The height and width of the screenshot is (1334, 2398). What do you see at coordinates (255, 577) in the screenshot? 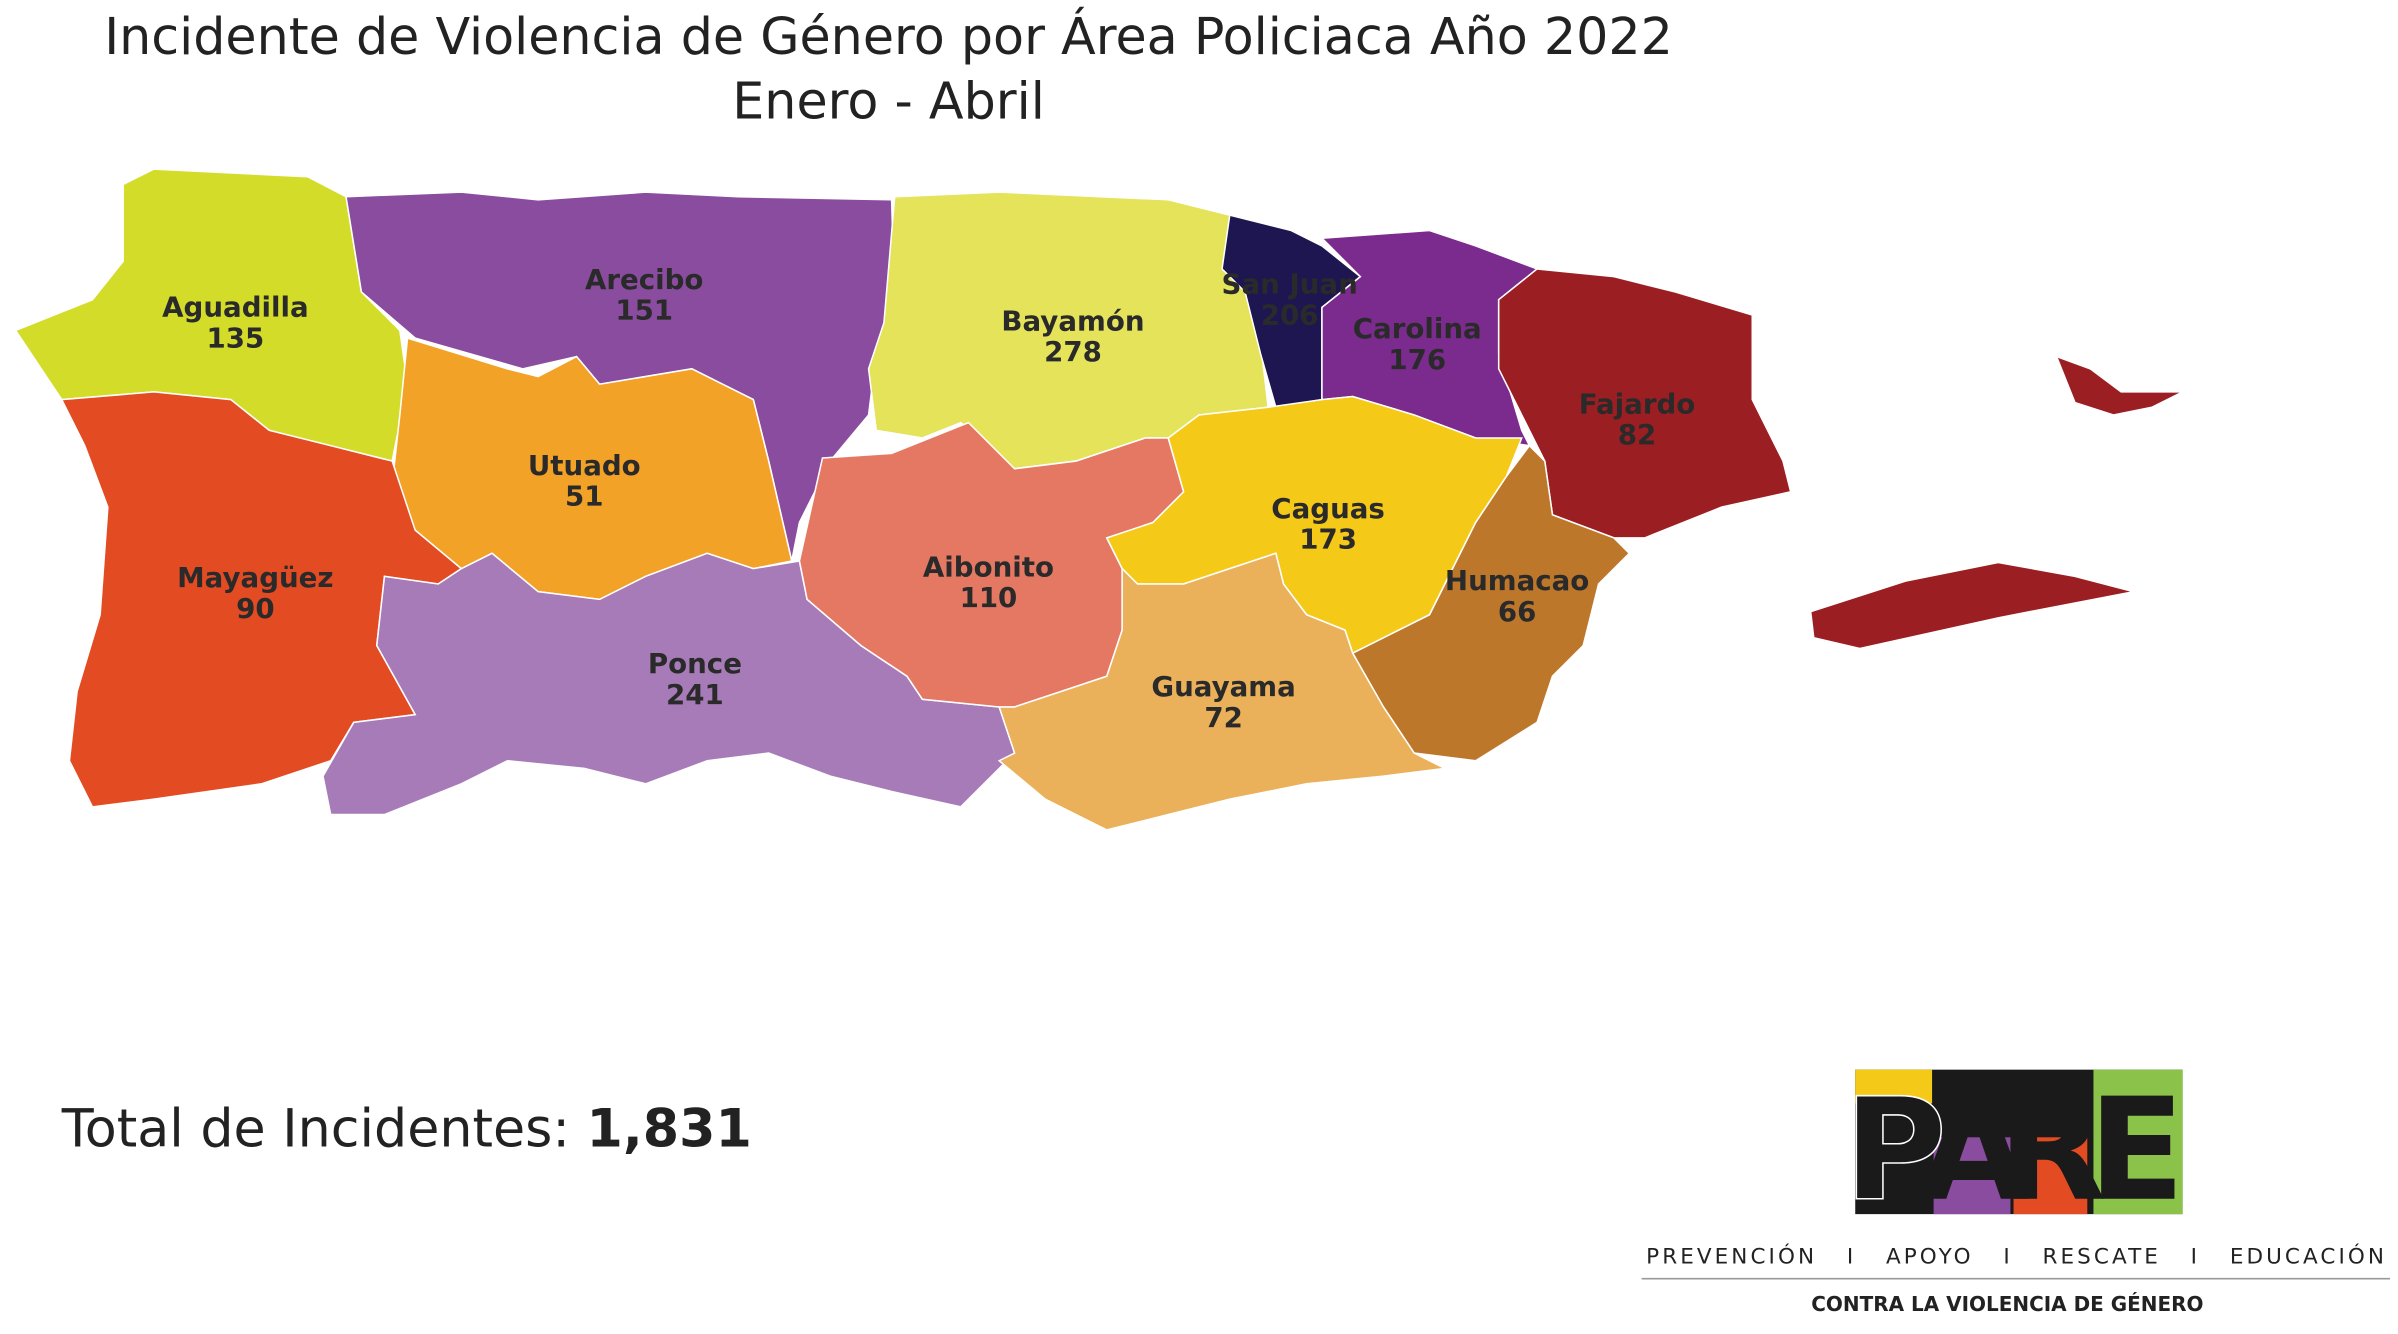
I see `region-name: Mayagüez` at bounding box center [255, 577].